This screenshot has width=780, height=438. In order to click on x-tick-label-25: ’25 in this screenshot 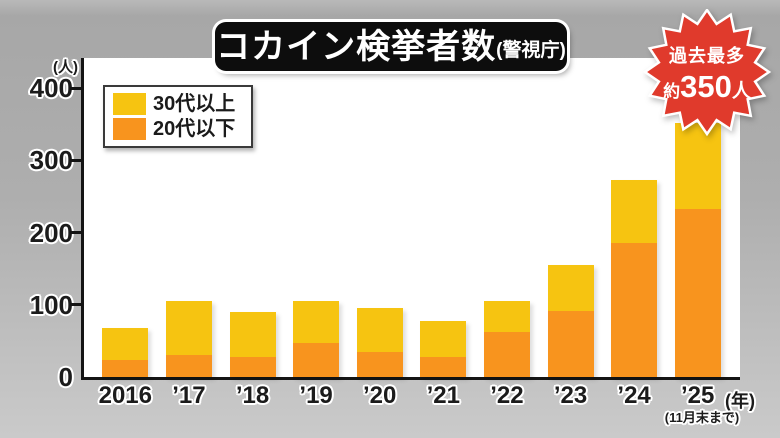, I will do `click(698, 395)`.